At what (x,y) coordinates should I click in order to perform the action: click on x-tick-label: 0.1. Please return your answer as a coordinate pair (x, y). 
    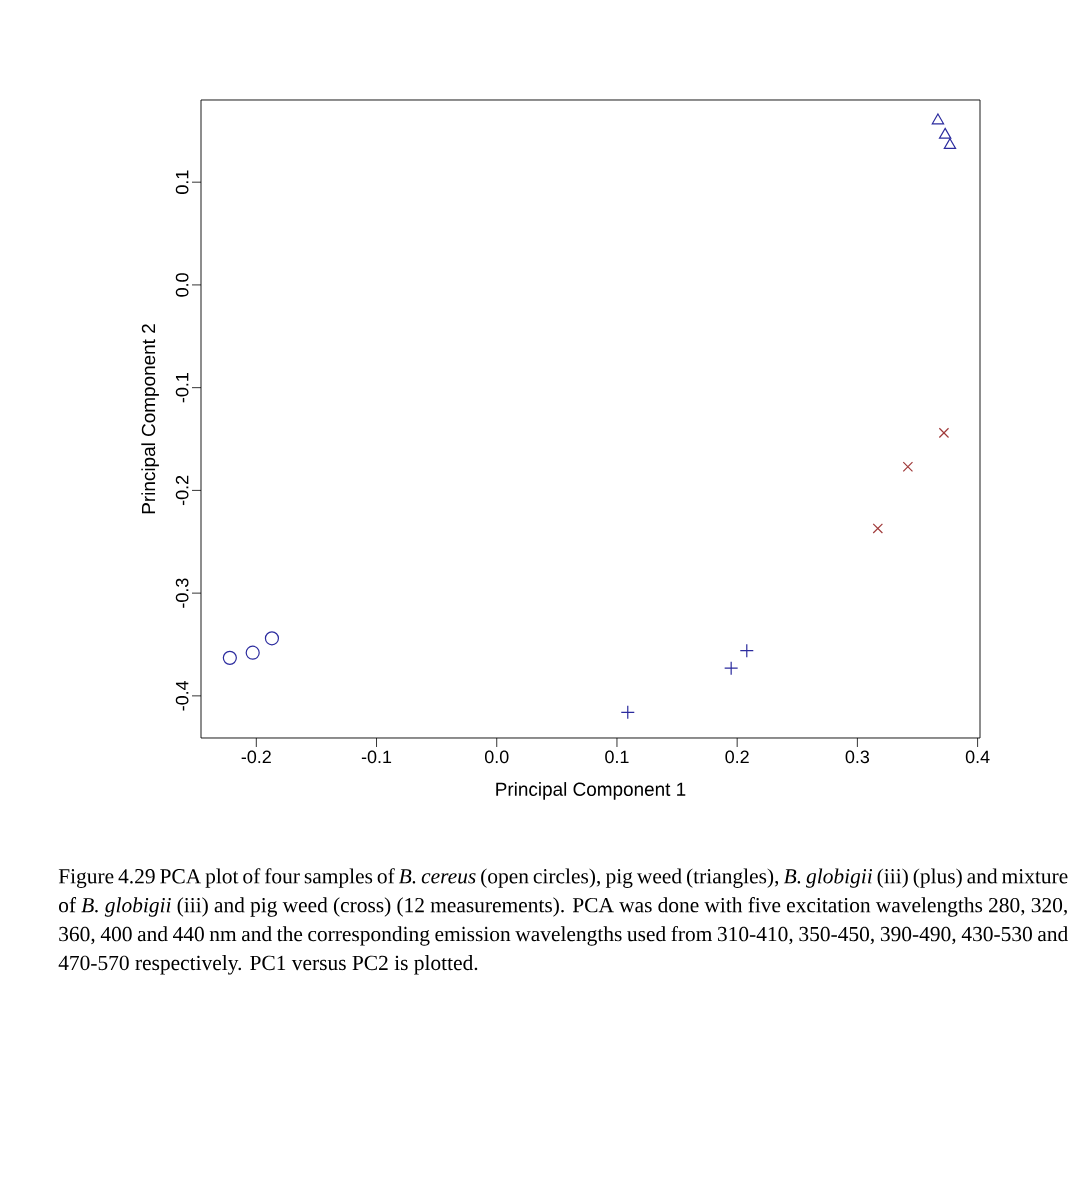
    Looking at the image, I should click on (617, 757).